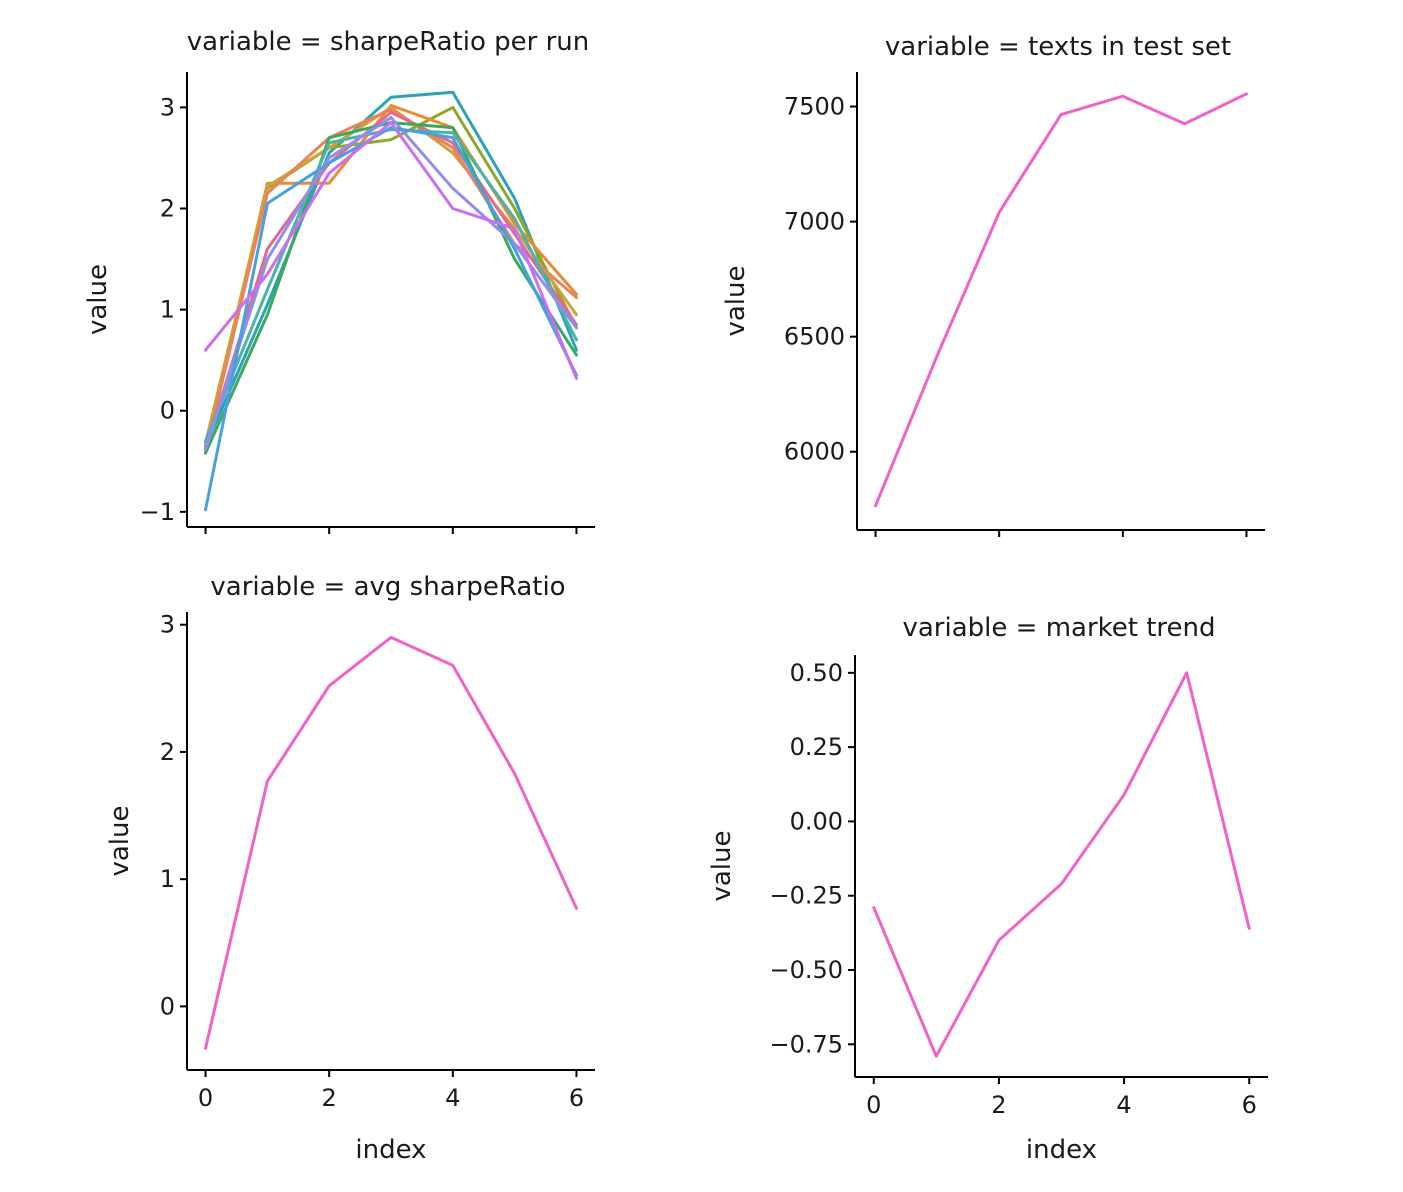 The image size is (1403, 1192). Describe the element at coordinates (806, 970) in the screenshot. I see `y-tick-label: −0.50` at that location.